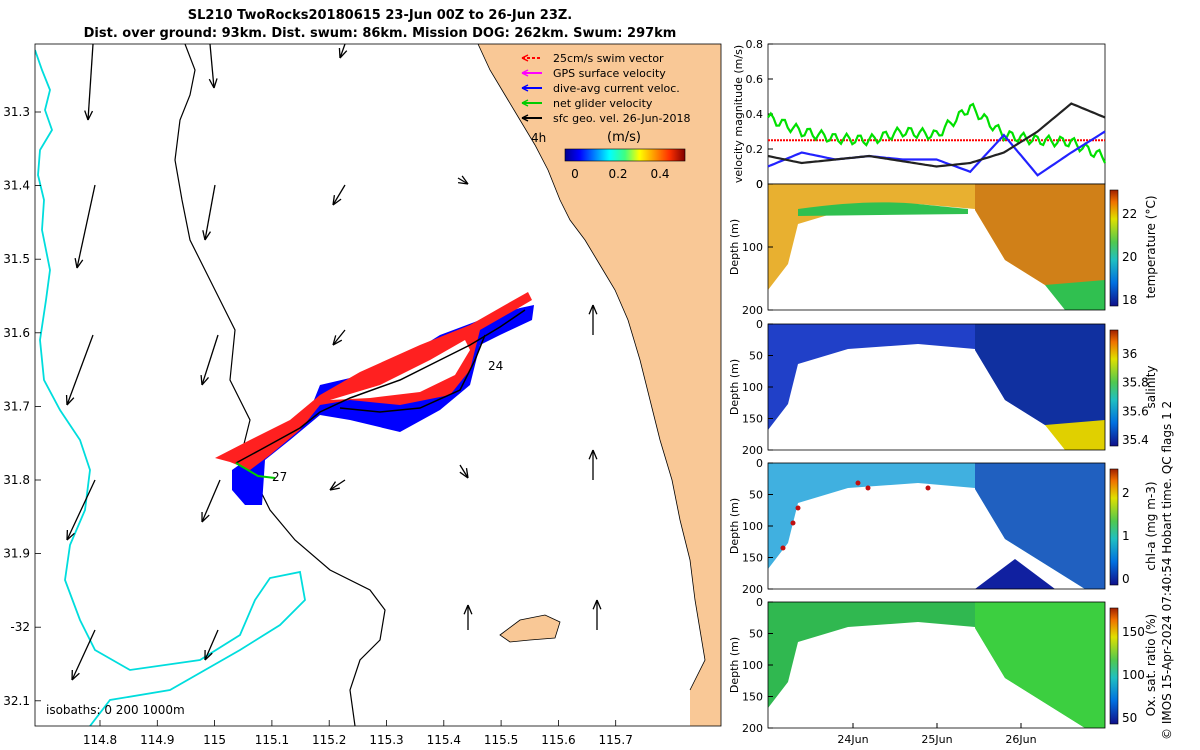 The height and width of the screenshot is (750, 1200). What do you see at coordinates (608, 58) in the screenshot?
I see `legend-entry: 25cm/s swim vector` at bounding box center [608, 58].